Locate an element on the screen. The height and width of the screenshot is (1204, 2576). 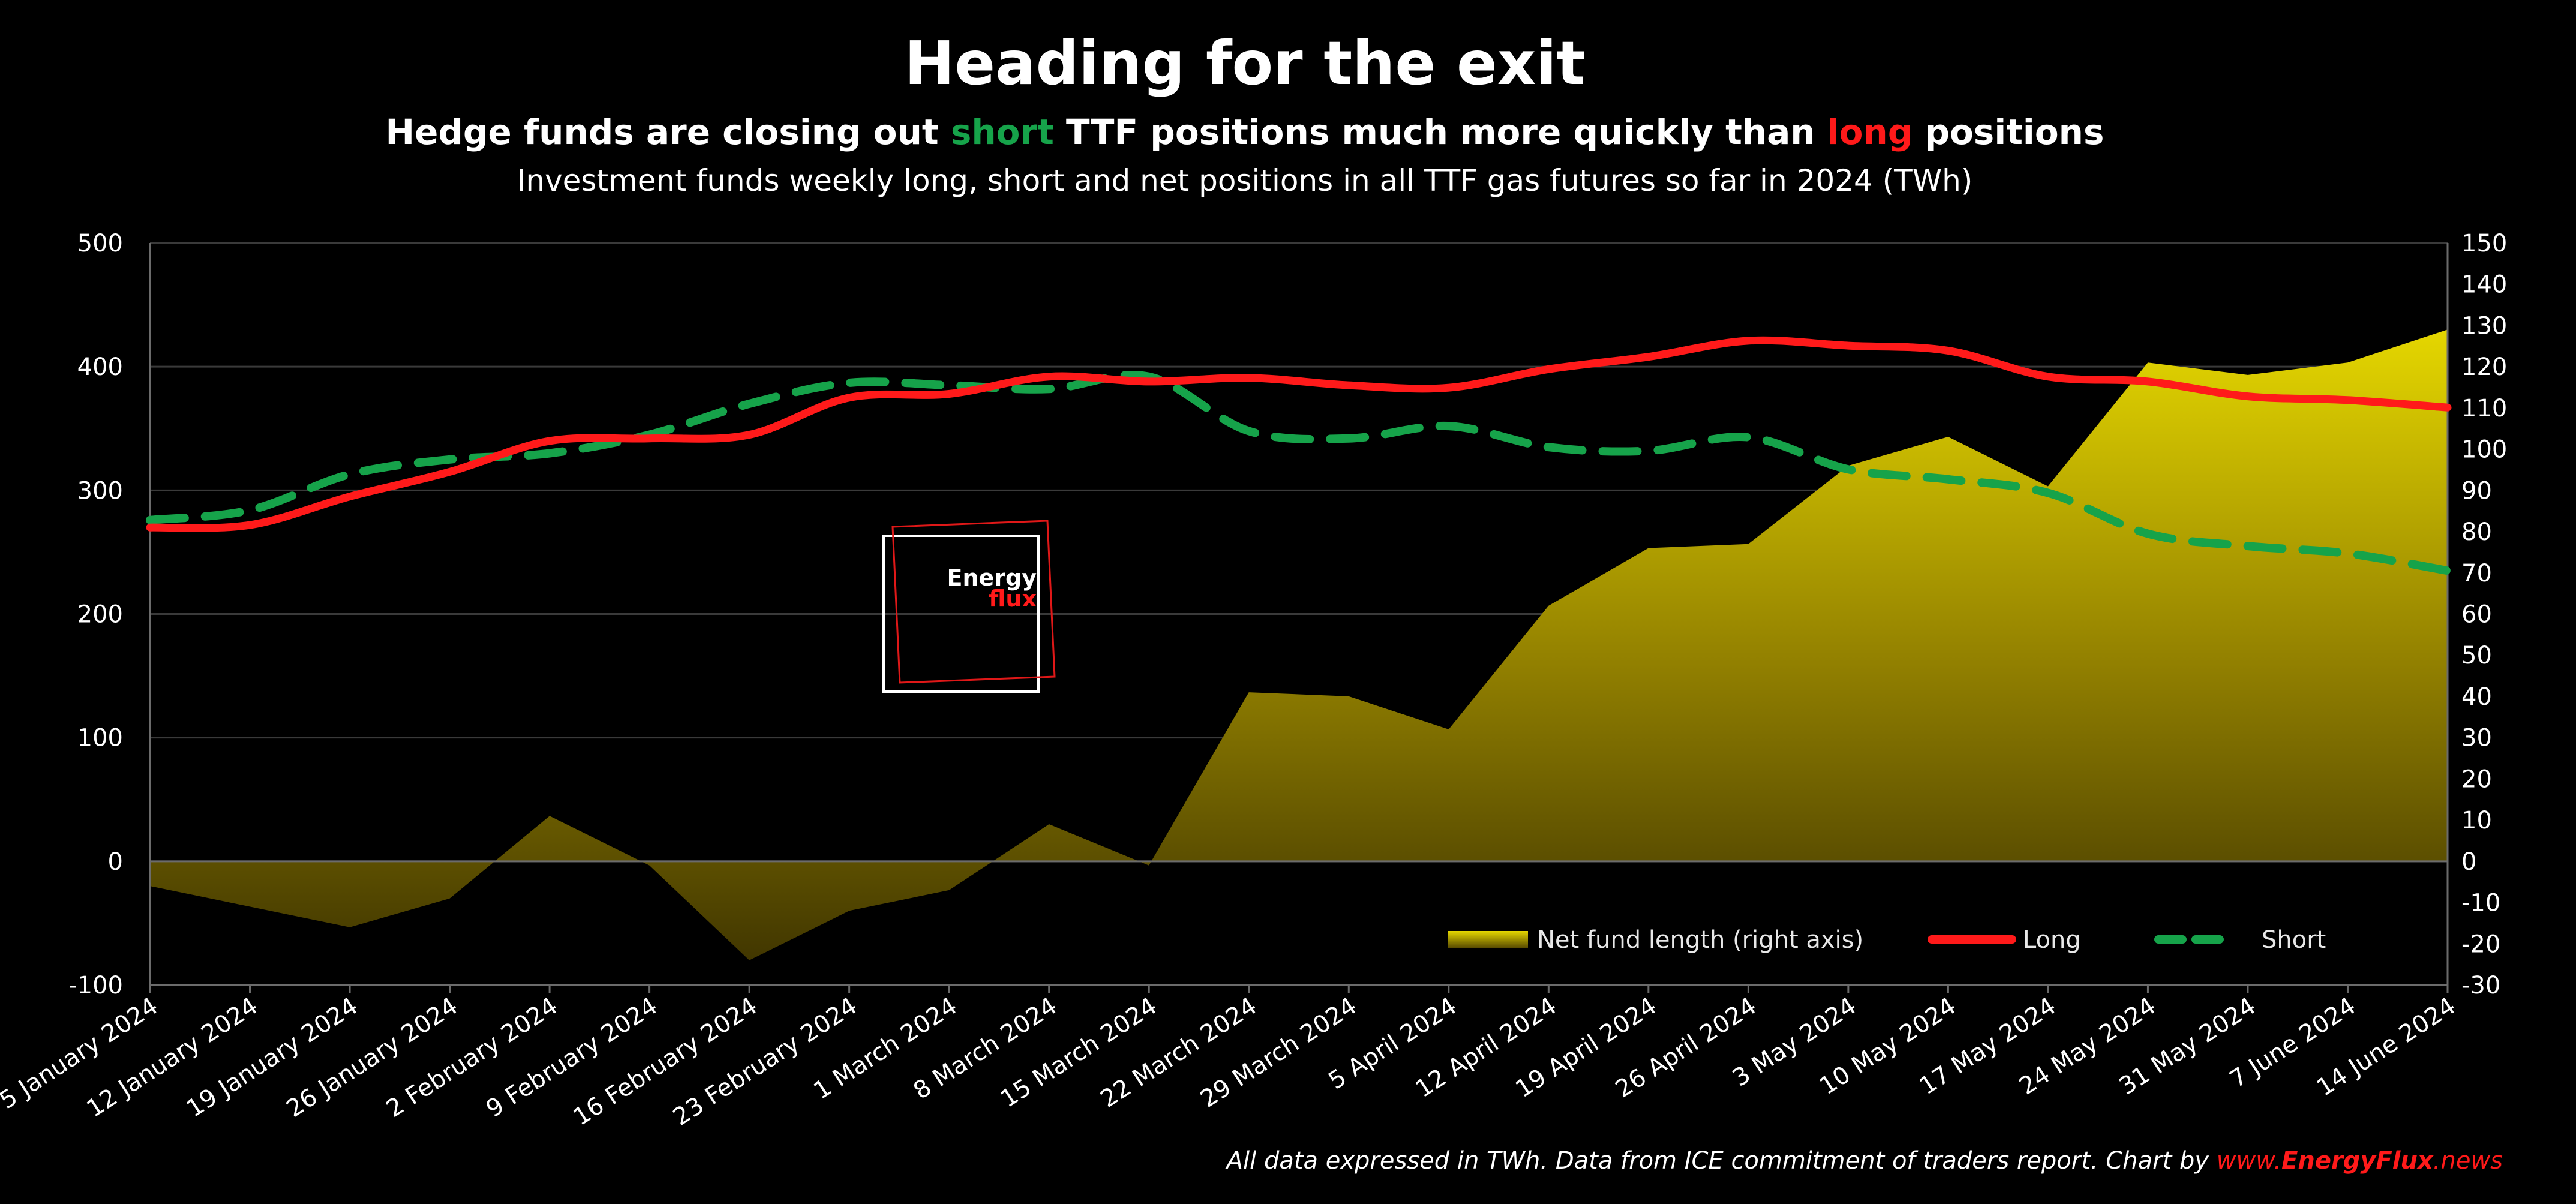
right-tick-label: -30 is located at coordinates (2480, 986).